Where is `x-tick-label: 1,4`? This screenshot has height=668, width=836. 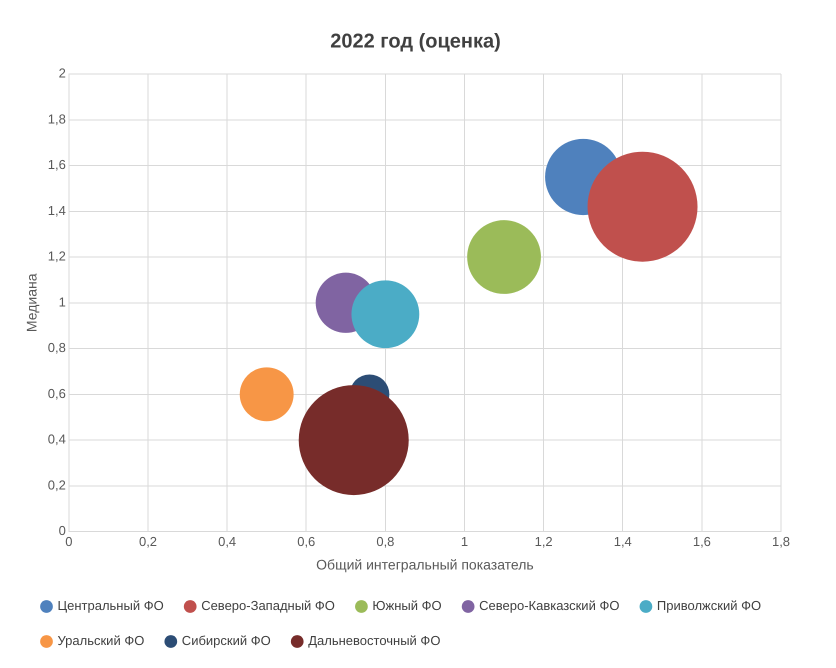
x-tick-label: 1,4 is located at coordinates (623, 541).